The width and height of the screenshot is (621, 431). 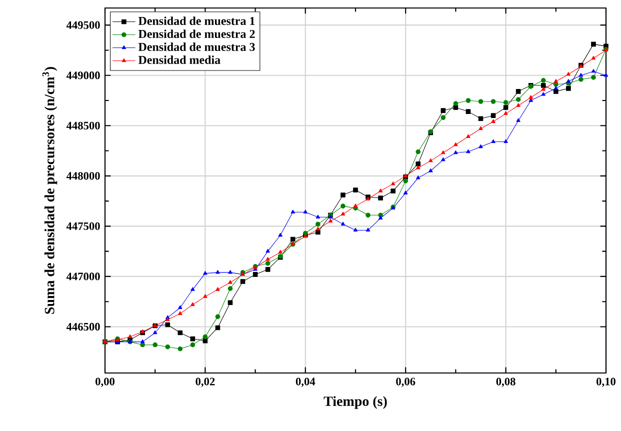 I want to click on x-tick-label: 0,04, so click(x=306, y=382).